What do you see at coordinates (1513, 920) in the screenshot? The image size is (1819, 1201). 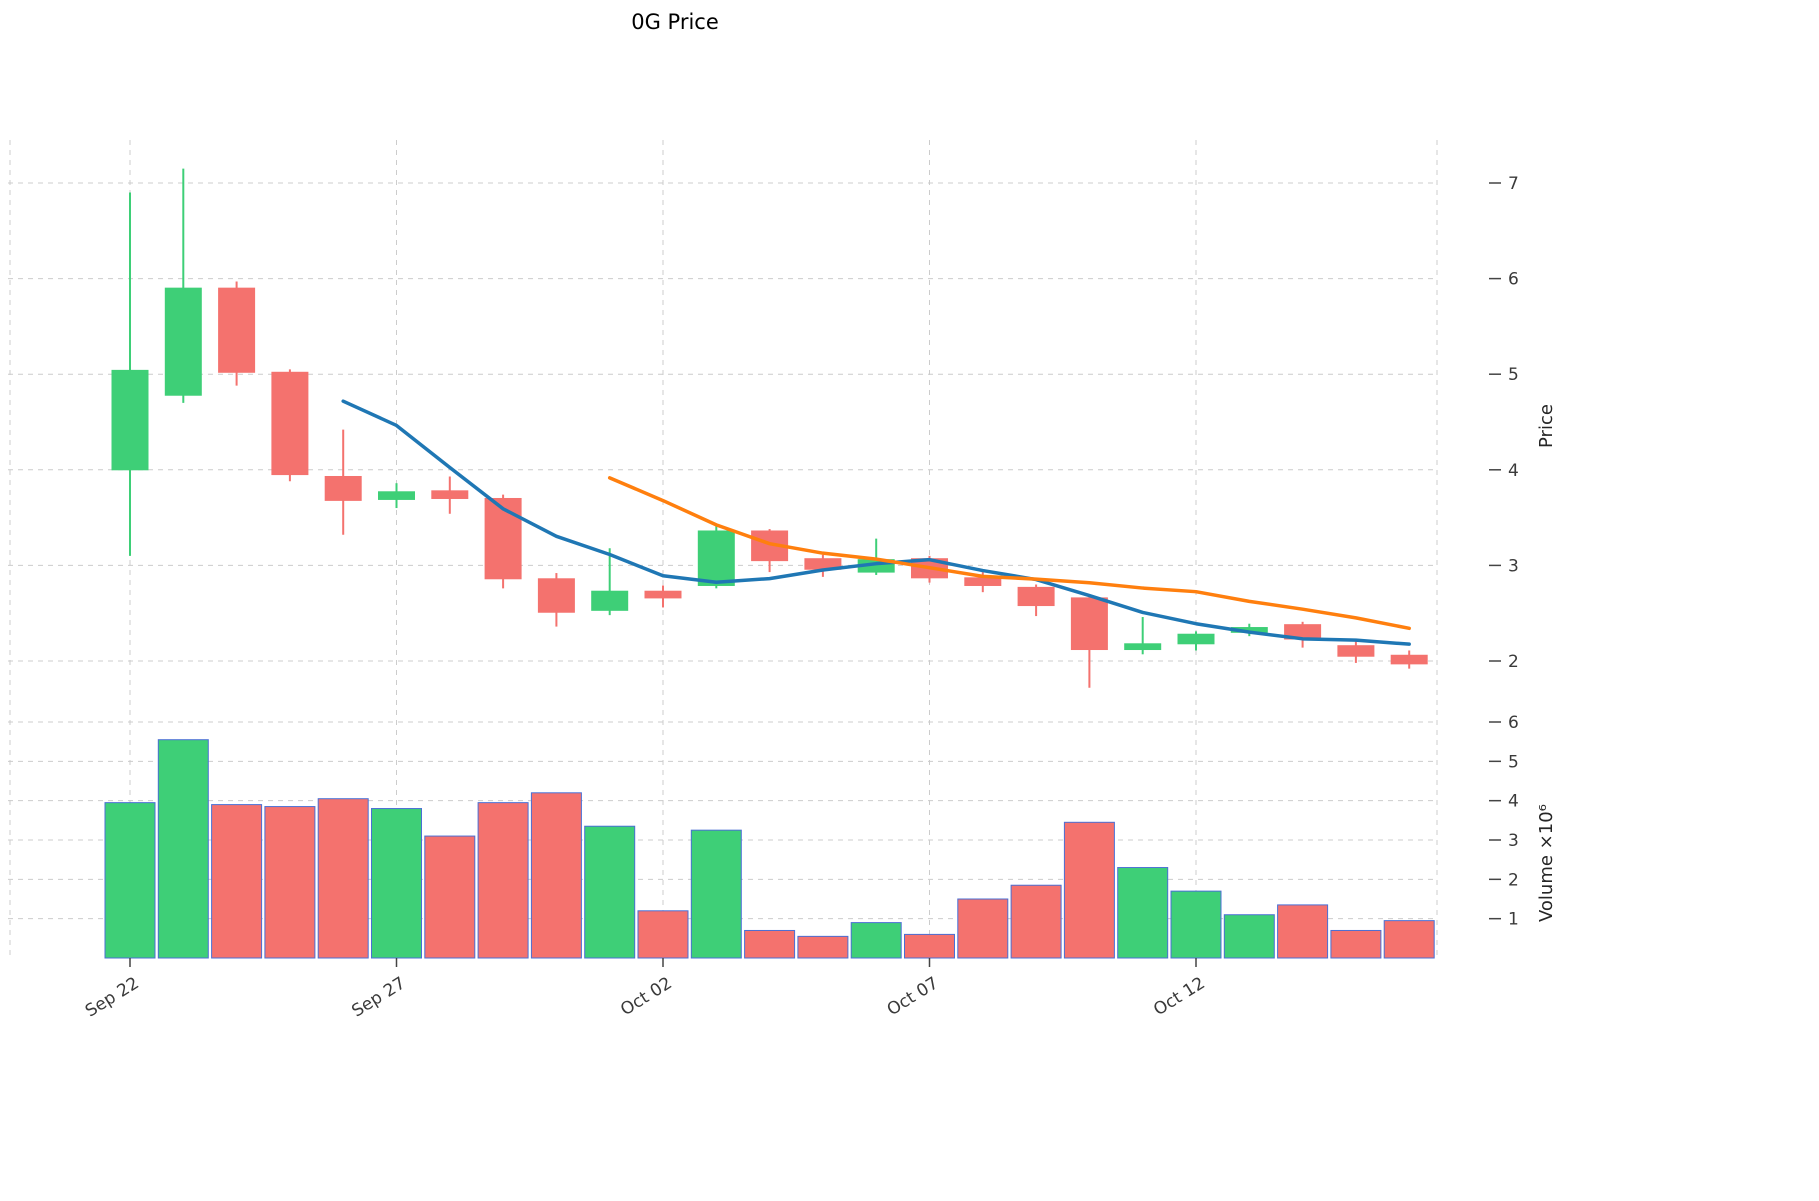 I see `svg-text: 1` at bounding box center [1513, 920].